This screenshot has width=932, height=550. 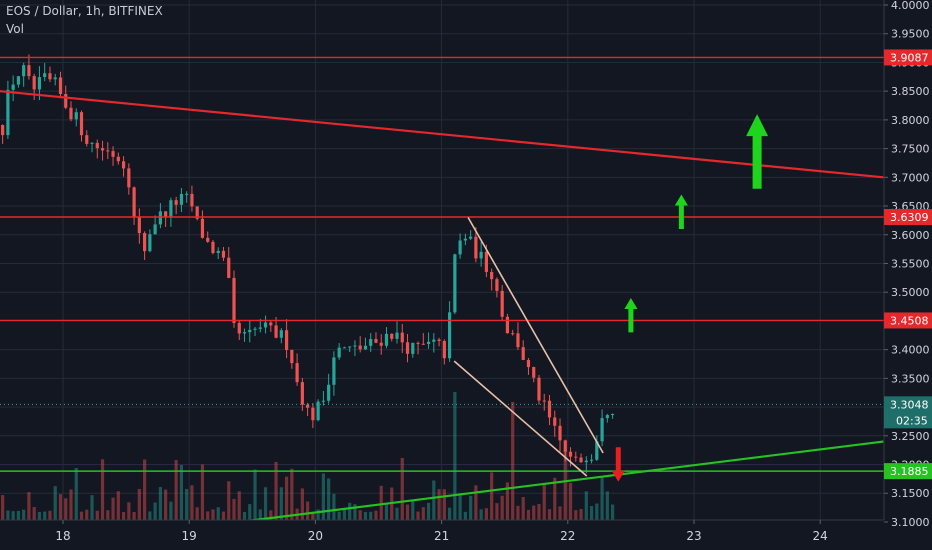 I want to click on y-tick-label: 3.6000, so click(x=910, y=235).